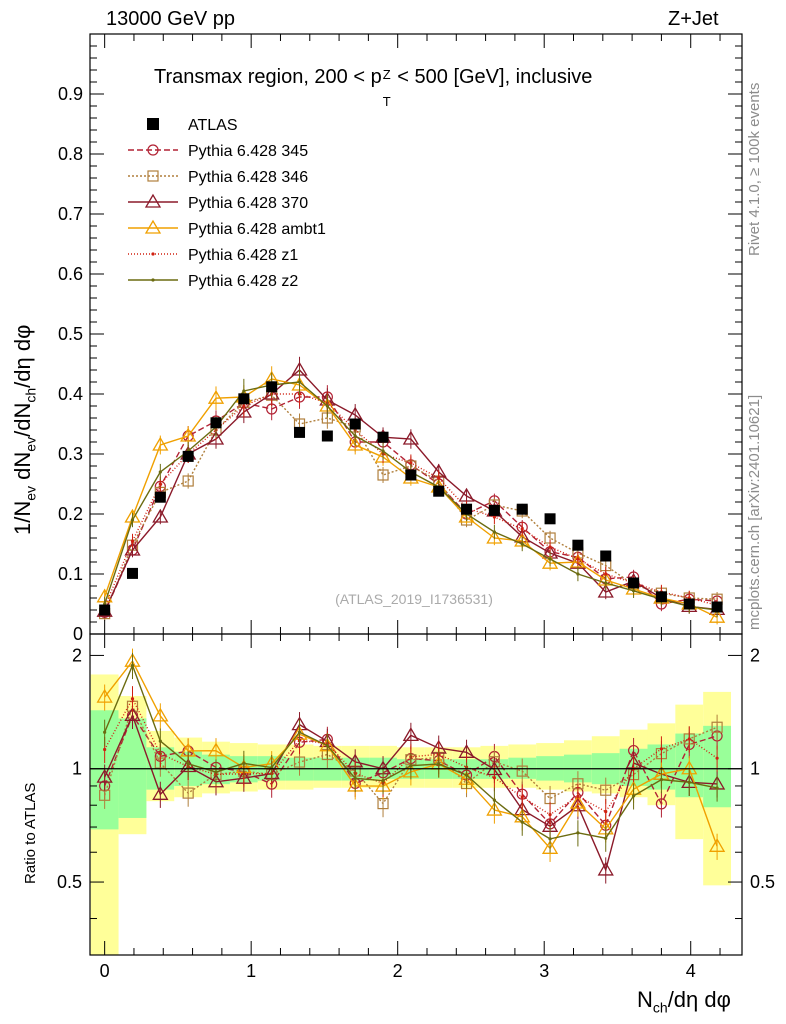  What do you see at coordinates (693, 19) in the screenshot?
I see `header-right: Z+Jet` at bounding box center [693, 19].